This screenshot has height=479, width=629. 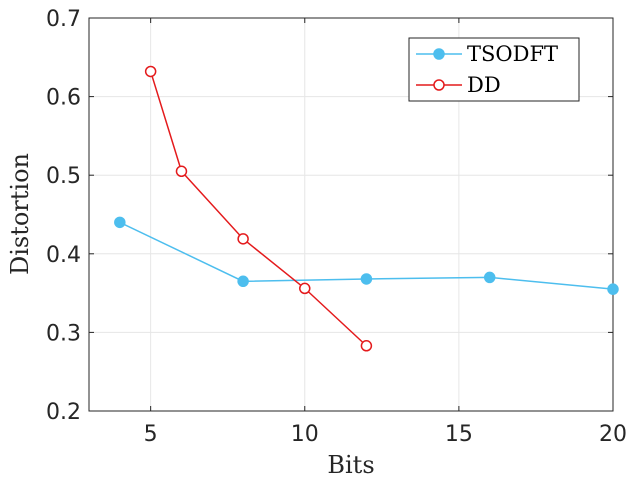 What do you see at coordinates (484, 85) in the screenshot?
I see `legend-label-dd: DD` at bounding box center [484, 85].